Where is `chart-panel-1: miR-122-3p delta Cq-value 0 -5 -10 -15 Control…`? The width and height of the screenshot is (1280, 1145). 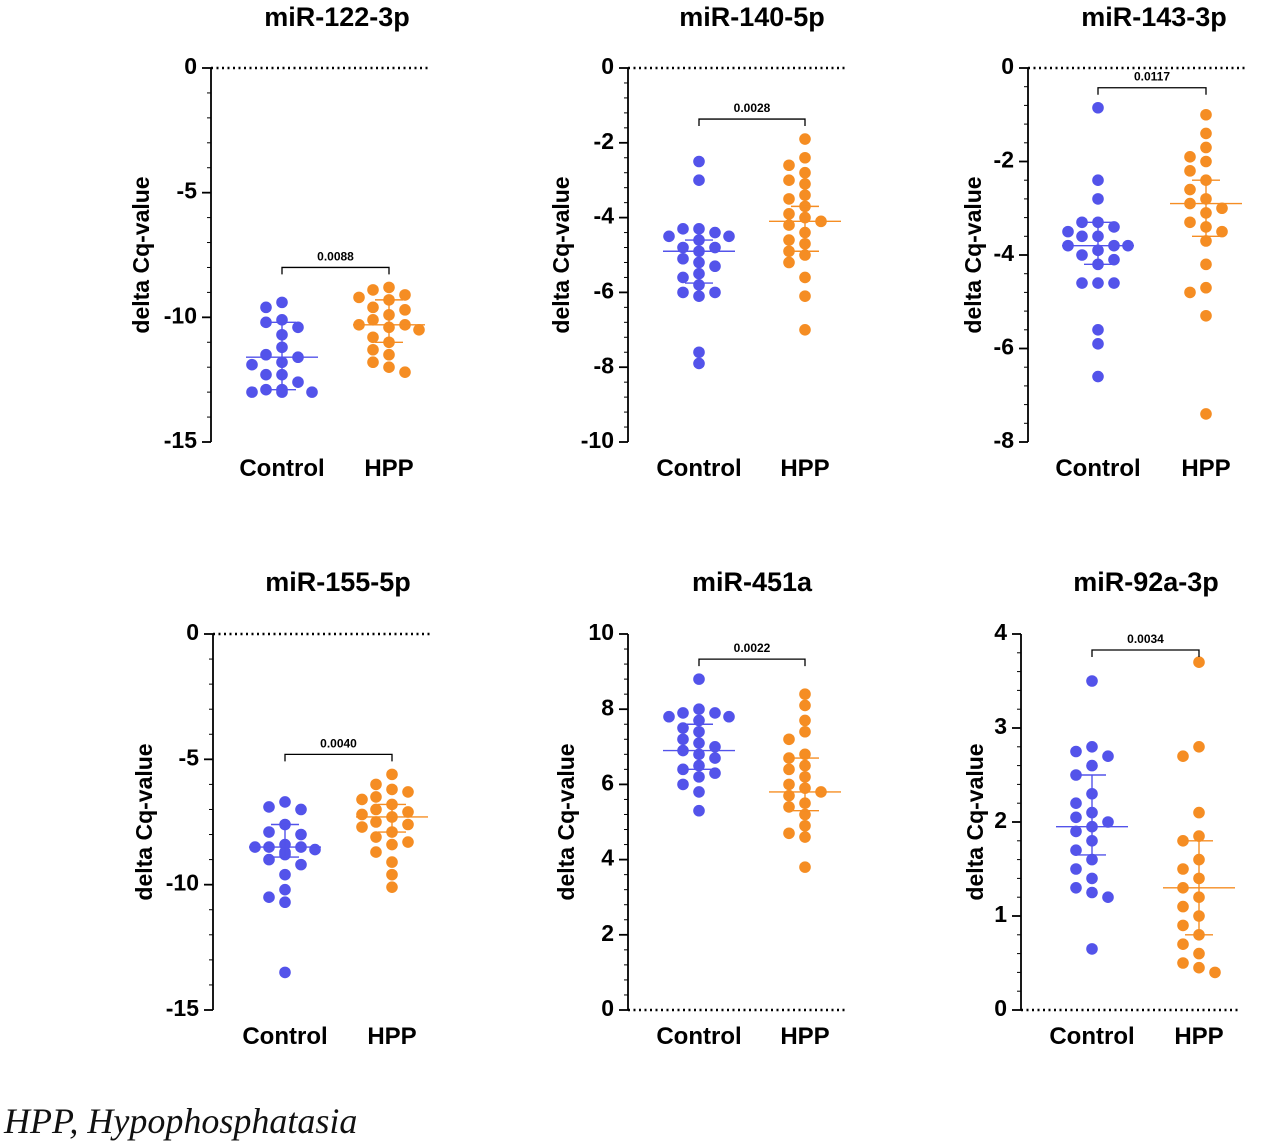
chart-panel-1: miR-122-3p delta Cq-value 0 -5 -10 -15 Control… is located at coordinates (279, 242).